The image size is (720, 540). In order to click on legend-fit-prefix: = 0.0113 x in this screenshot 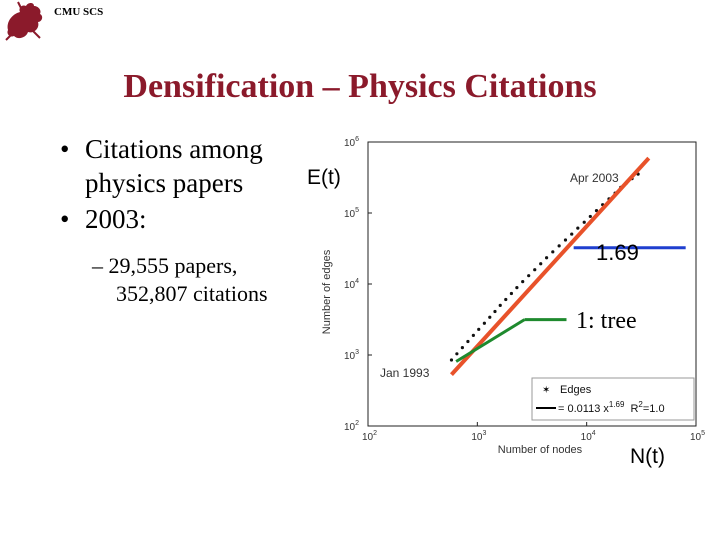, I will do `click(583, 409)`.